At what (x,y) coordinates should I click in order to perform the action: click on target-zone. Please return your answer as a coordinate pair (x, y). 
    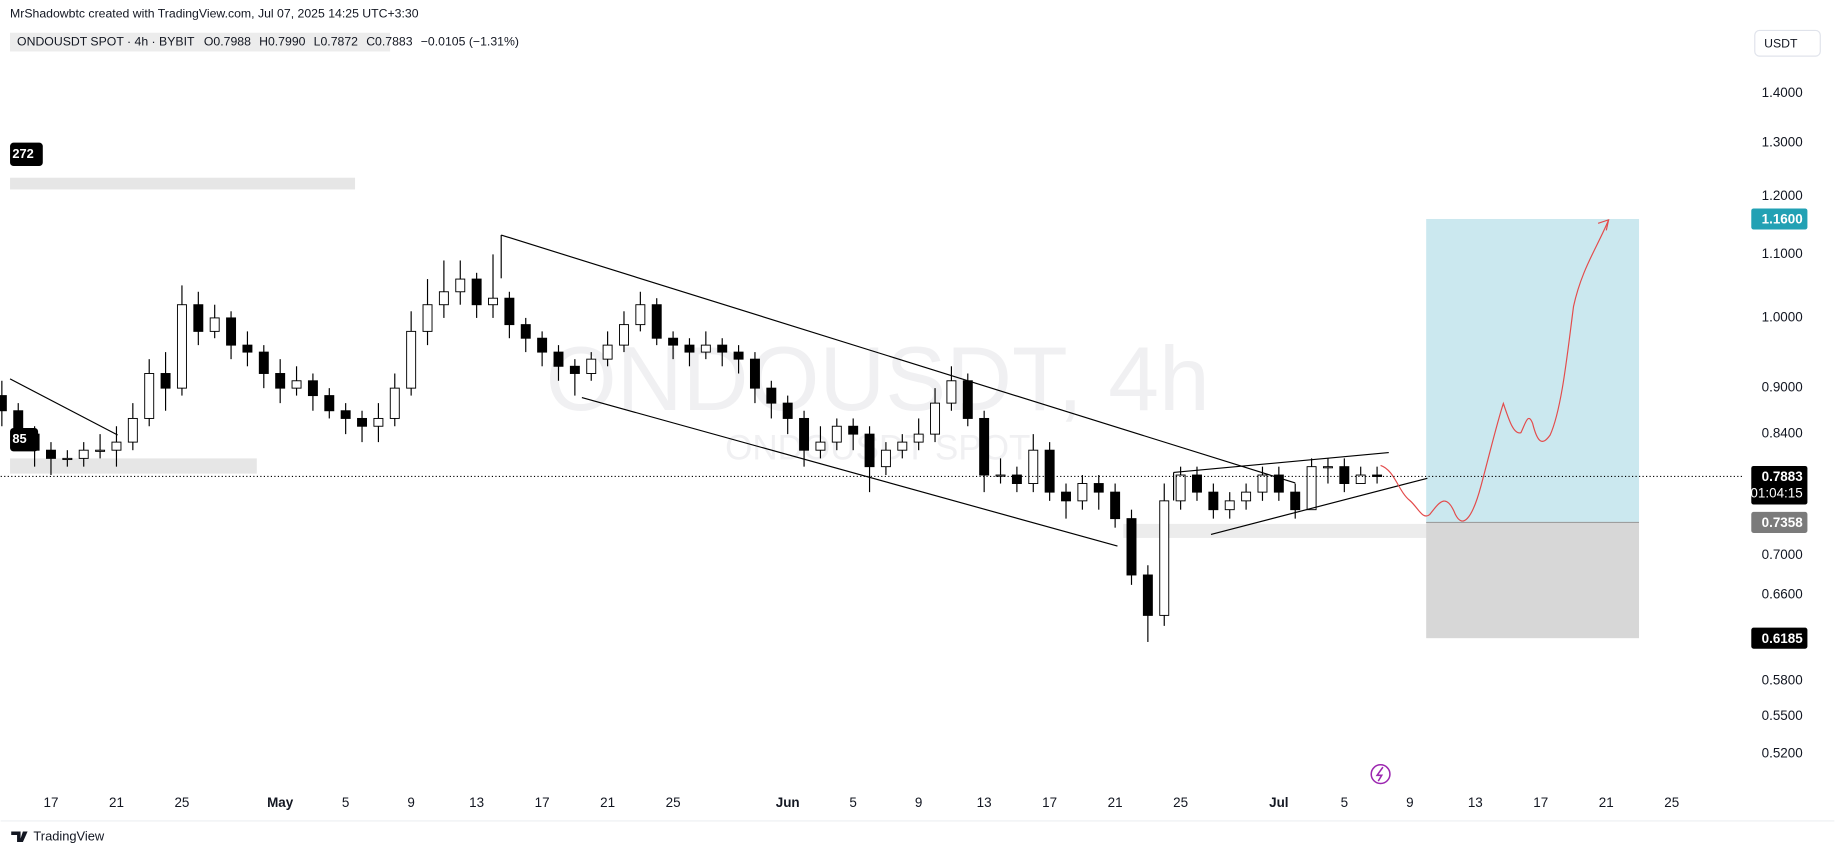
    Looking at the image, I should click on (1533, 370).